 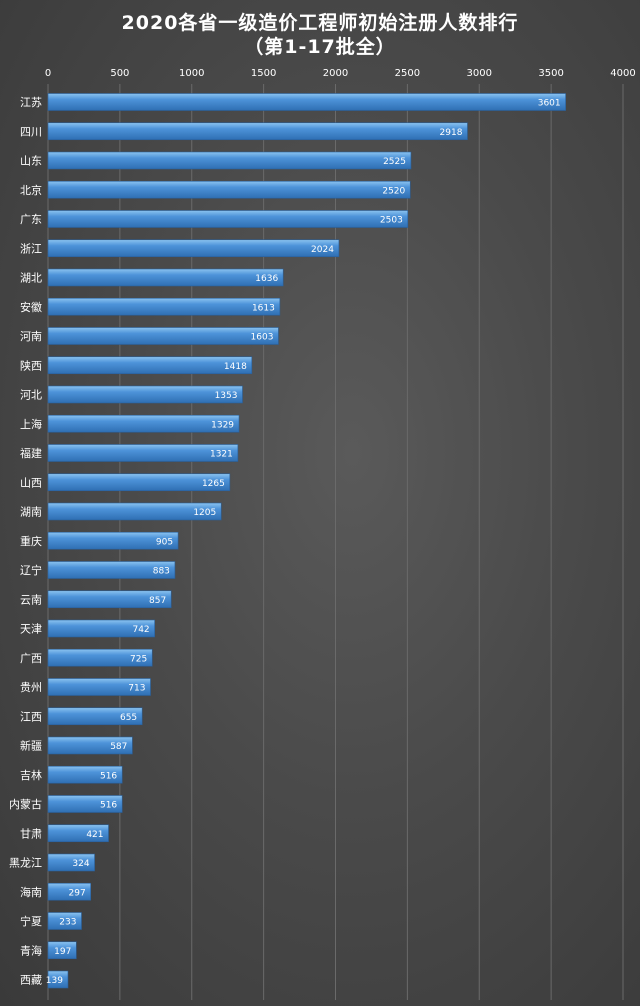 What do you see at coordinates (31, 775) in the screenshot?
I see `category-label: 吉林` at bounding box center [31, 775].